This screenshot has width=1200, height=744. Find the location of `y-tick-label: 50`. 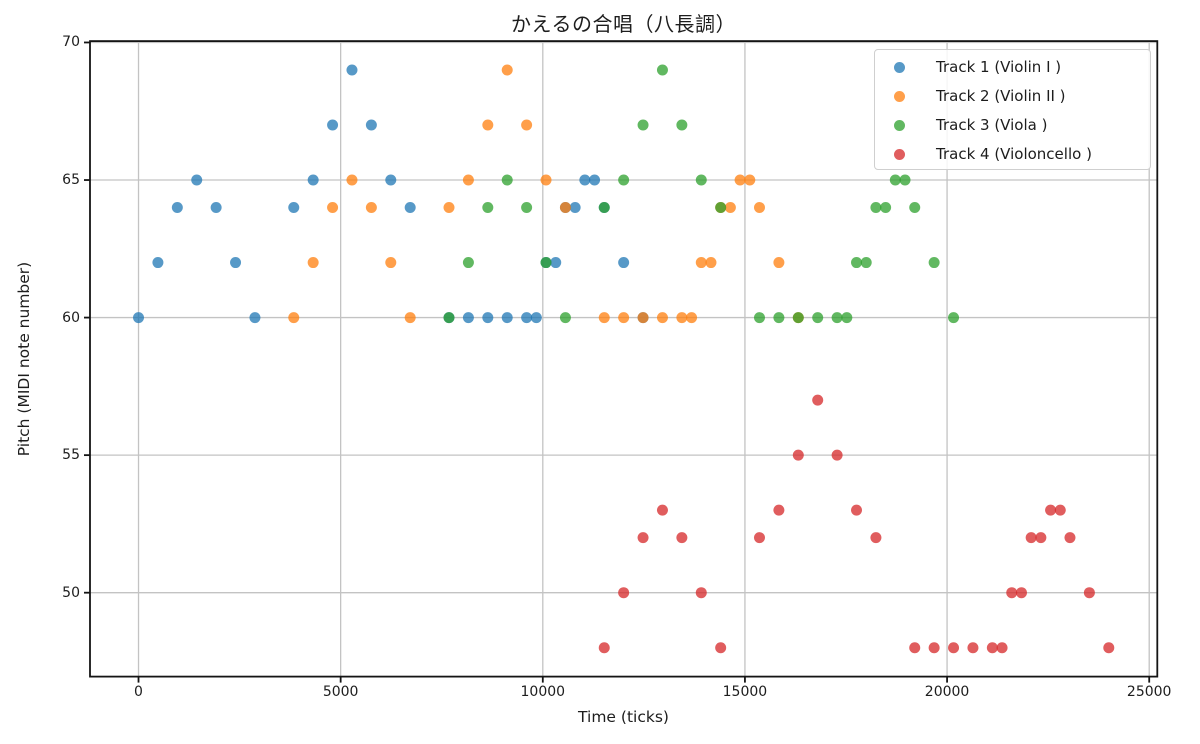

y-tick-label: 50 is located at coordinates (71, 592).